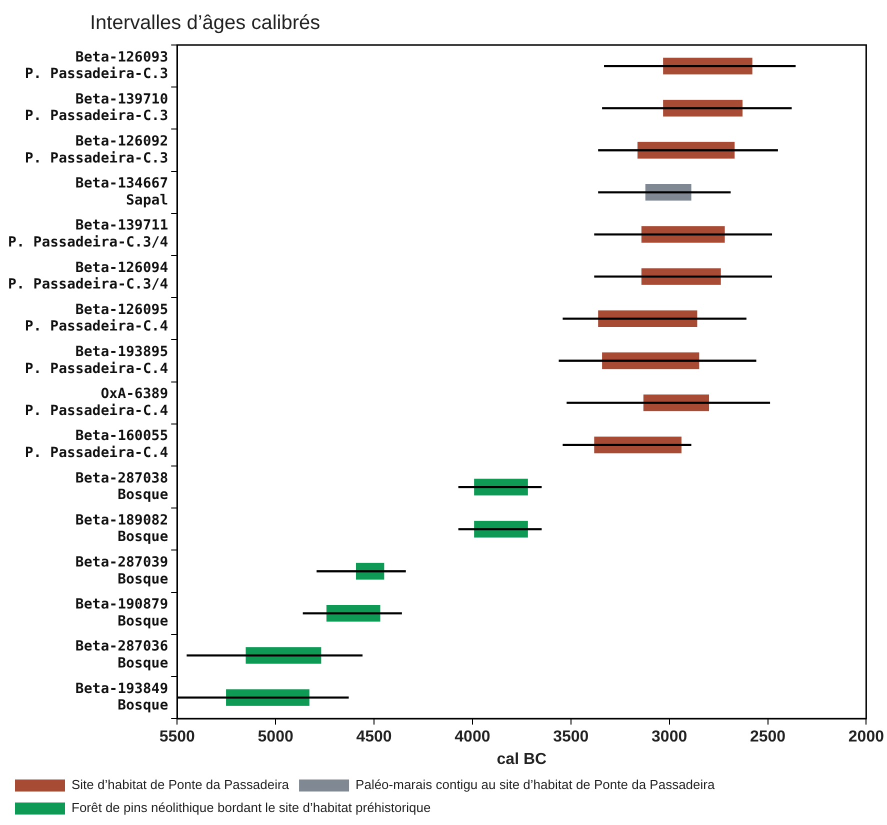 Image resolution: width=887 pixels, height=825 pixels. What do you see at coordinates (536, 784) in the screenshot?
I see `legend-label: Paléo-marais contigu au site d’habitat de Ponte da Passadeira` at bounding box center [536, 784].